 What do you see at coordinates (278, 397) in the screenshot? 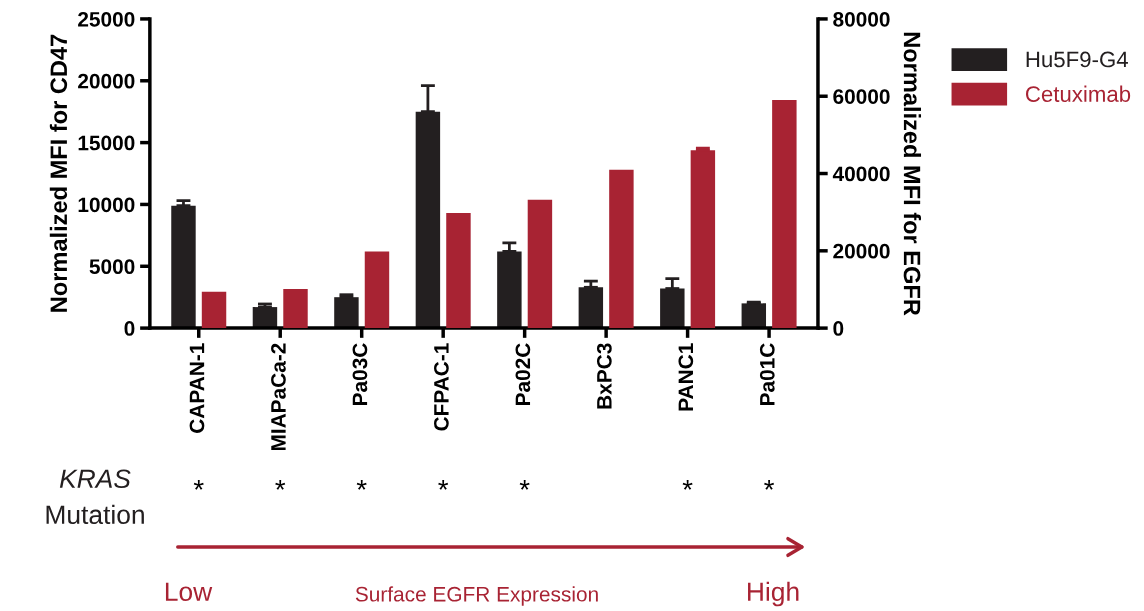
I see `x-tick-label: MIAPaCa-2` at bounding box center [278, 397].